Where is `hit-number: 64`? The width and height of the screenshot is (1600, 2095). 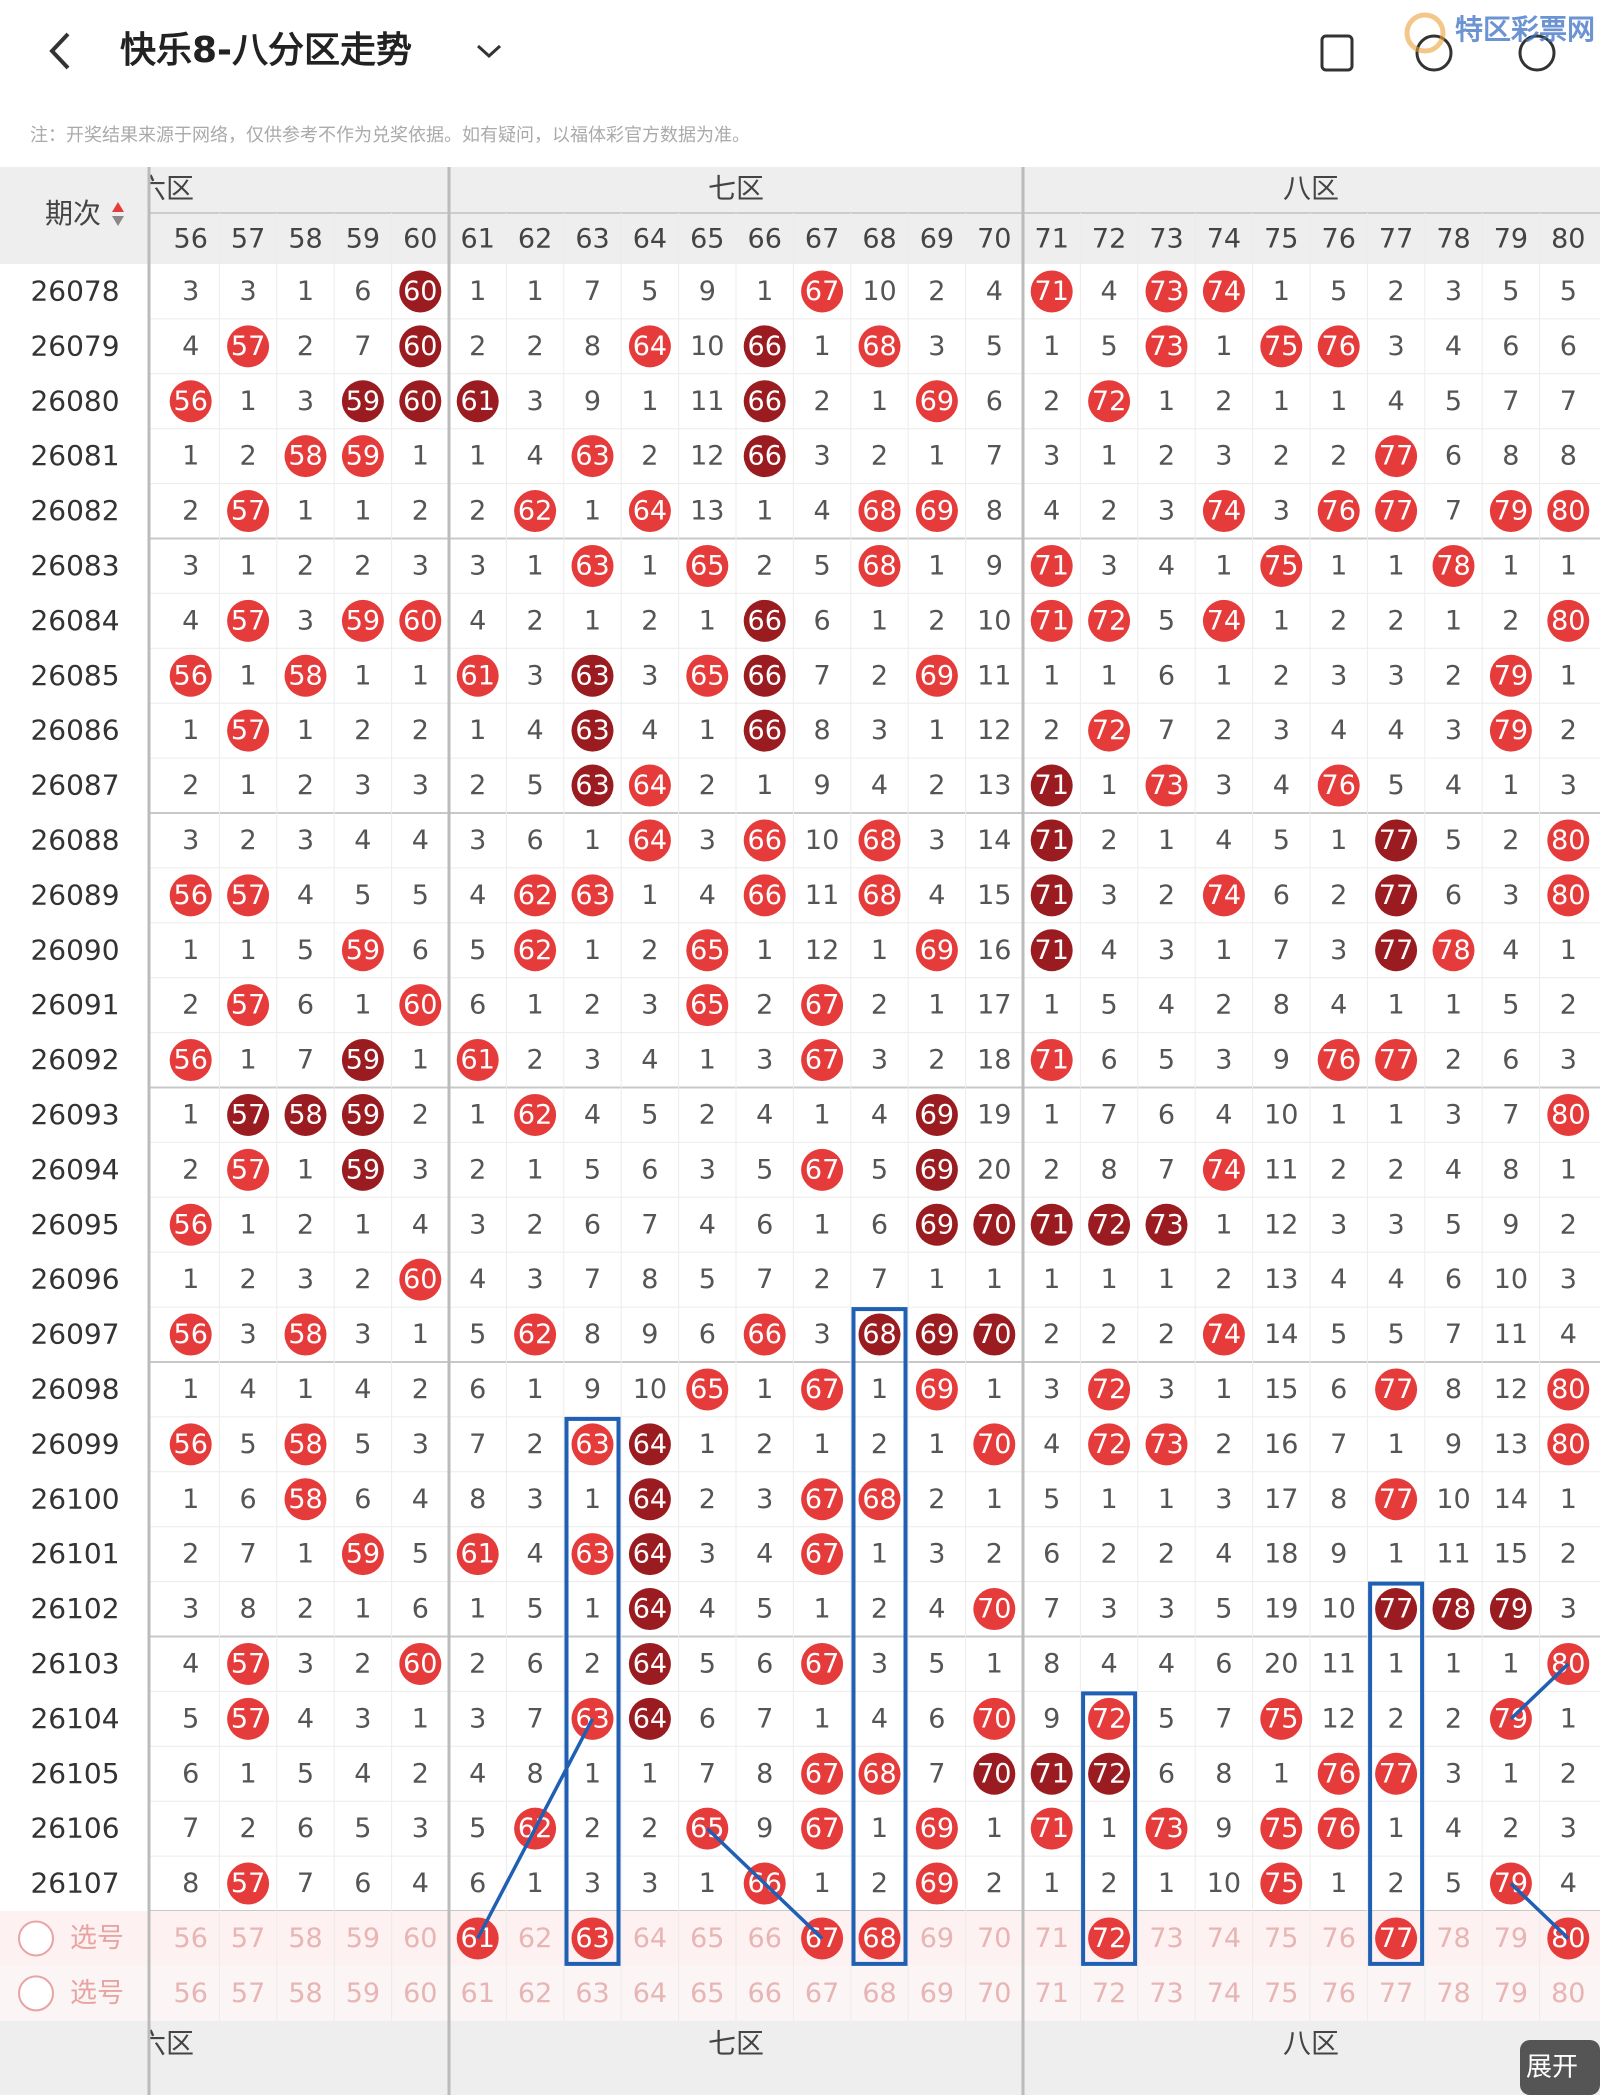
hit-number: 64 is located at coordinates (650, 840).